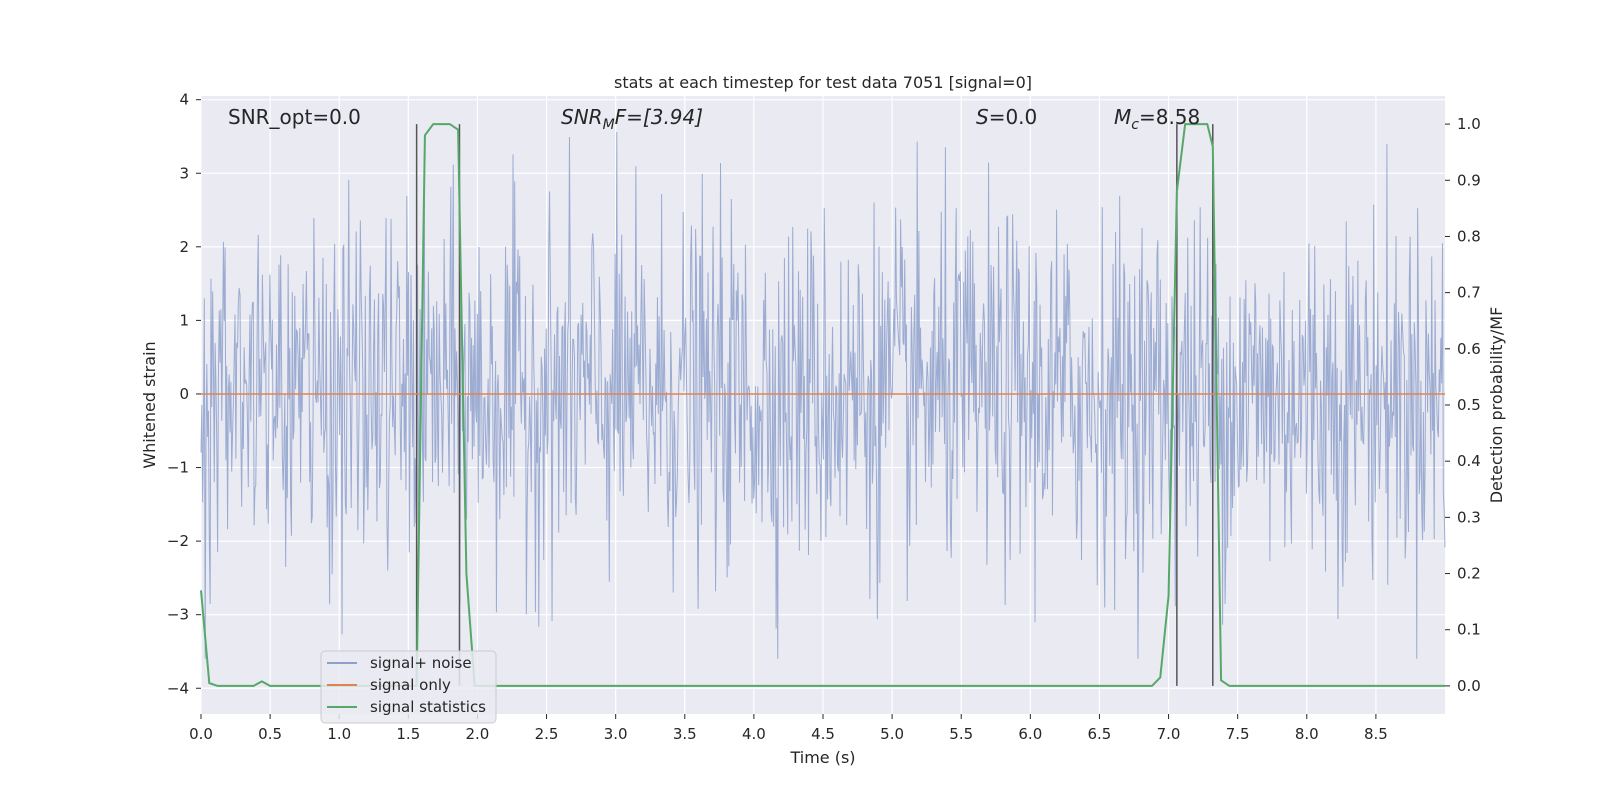 This screenshot has width=1600, height=804. What do you see at coordinates (892, 734) in the screenshot?
I see `x-tick-label-10: 5.0` at bounding box center [892, 734].